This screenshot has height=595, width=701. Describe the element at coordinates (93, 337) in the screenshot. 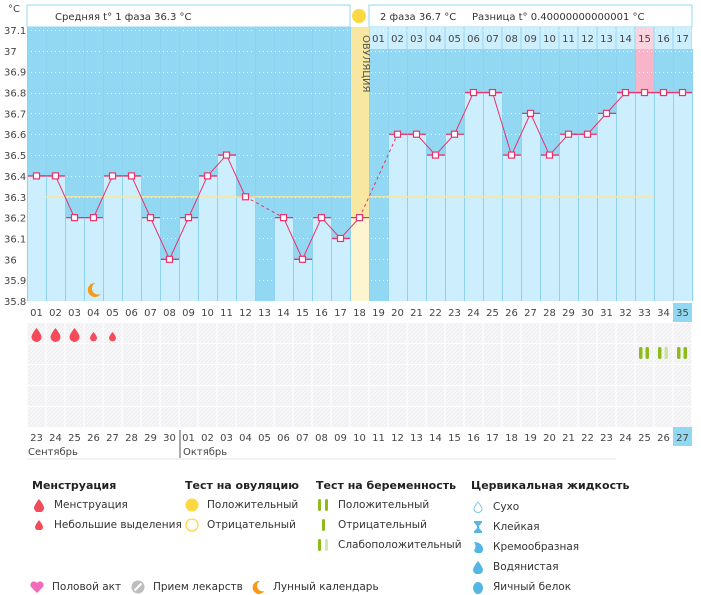

I see `spotting-drop-icon` at that location.